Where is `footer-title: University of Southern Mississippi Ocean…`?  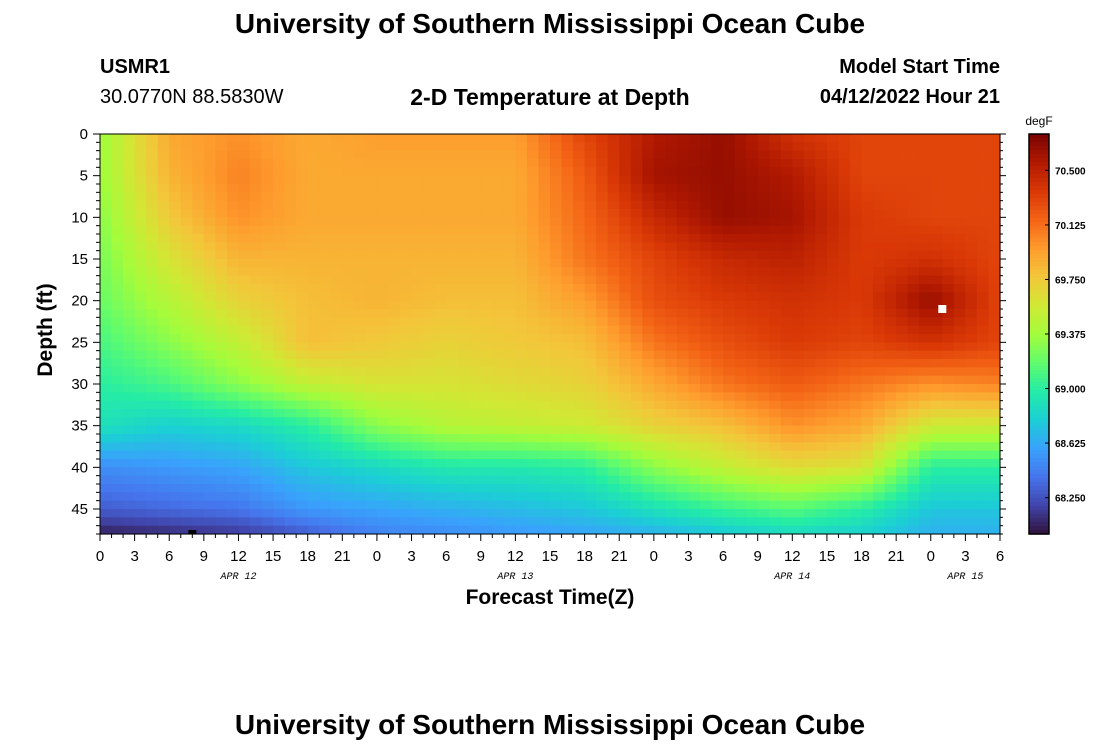 footer-title: University of Southern Mississippi Ocean… is located at coordinates (550, 724).